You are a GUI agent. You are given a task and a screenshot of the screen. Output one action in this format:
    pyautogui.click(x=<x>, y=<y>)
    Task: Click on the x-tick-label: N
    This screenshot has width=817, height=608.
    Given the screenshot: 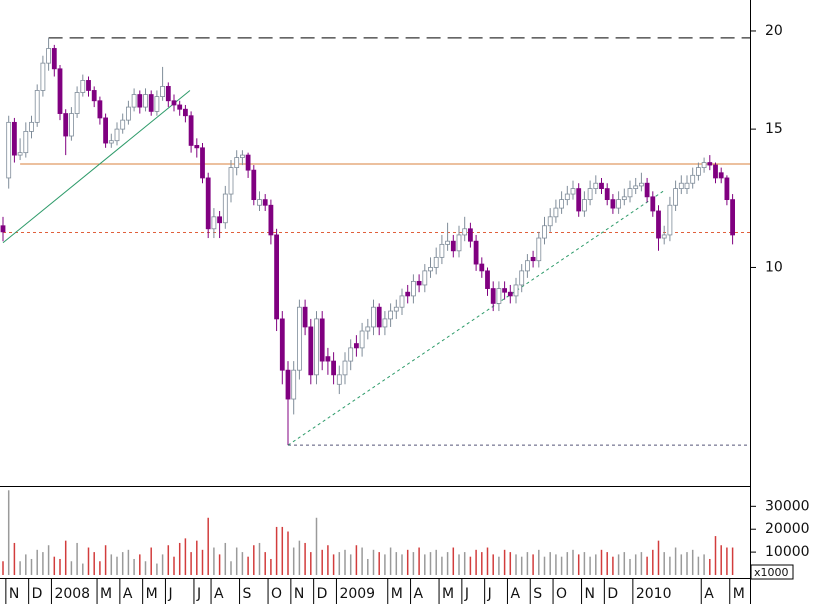 What is the action you would take?
    pyautogui.click(x=299, y=594)
    